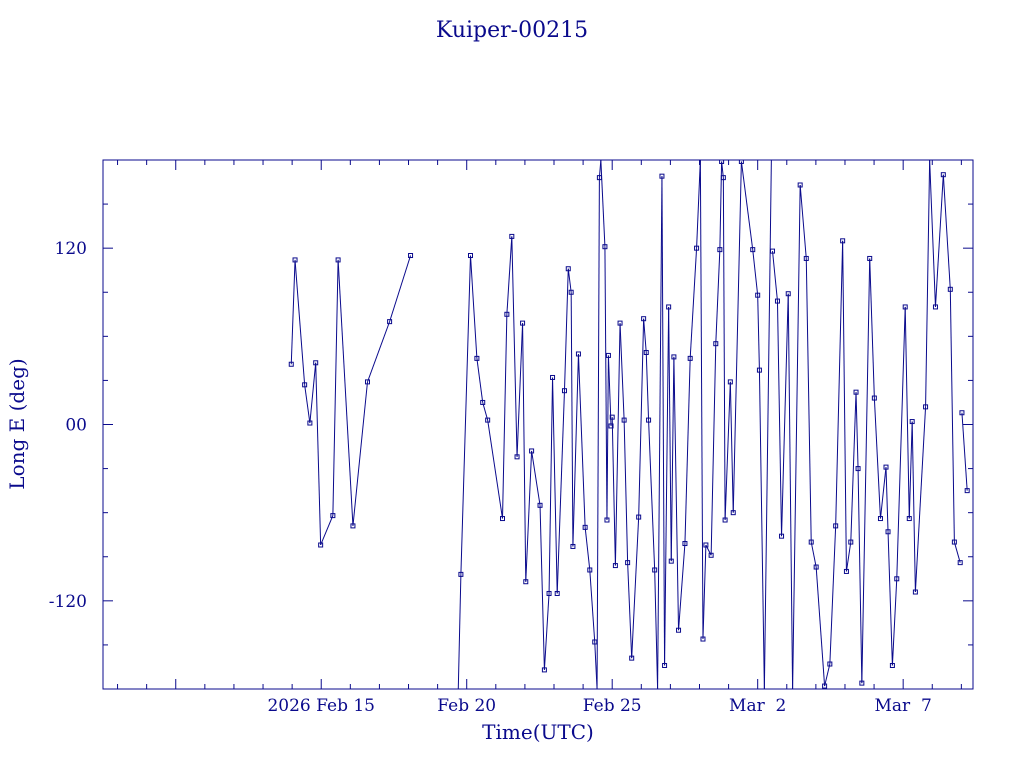 The width and height of the screenshot is (1024, 768). What do you see at coordinates (17, 423) in the screenshot?
I see `y-axis-label: Long E (deg)` at bounding box center [17, 423].